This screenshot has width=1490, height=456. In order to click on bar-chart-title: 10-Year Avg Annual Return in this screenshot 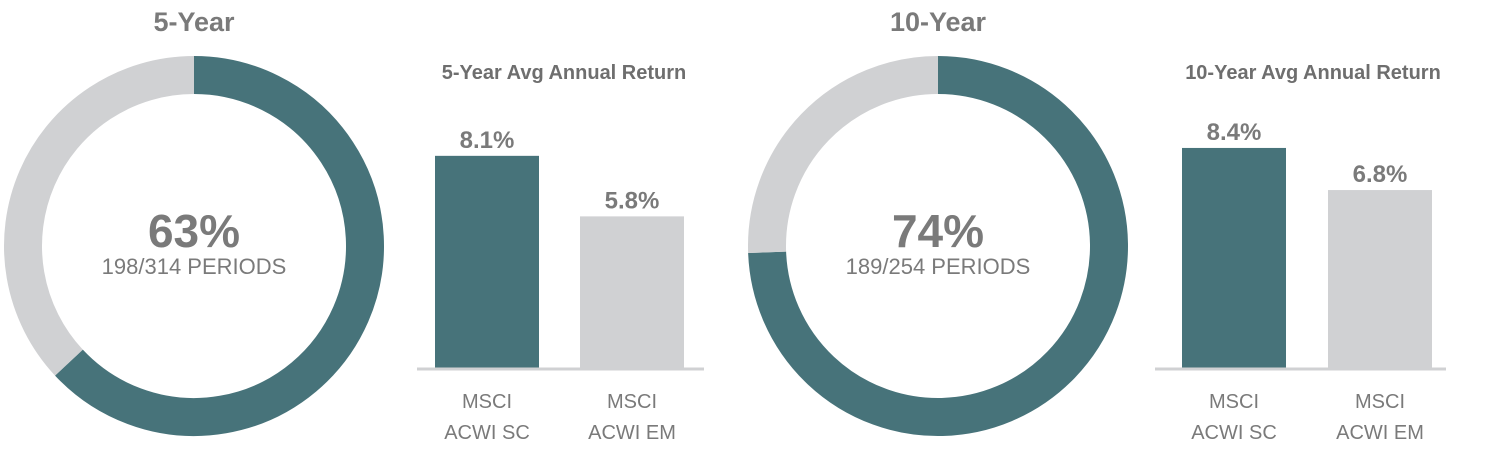, I will do `click(1313, 73)`.